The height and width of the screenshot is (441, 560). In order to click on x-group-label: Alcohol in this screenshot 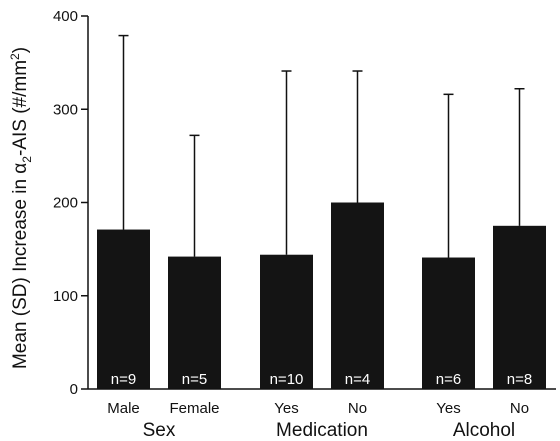, I will do `click(484, 430)`.